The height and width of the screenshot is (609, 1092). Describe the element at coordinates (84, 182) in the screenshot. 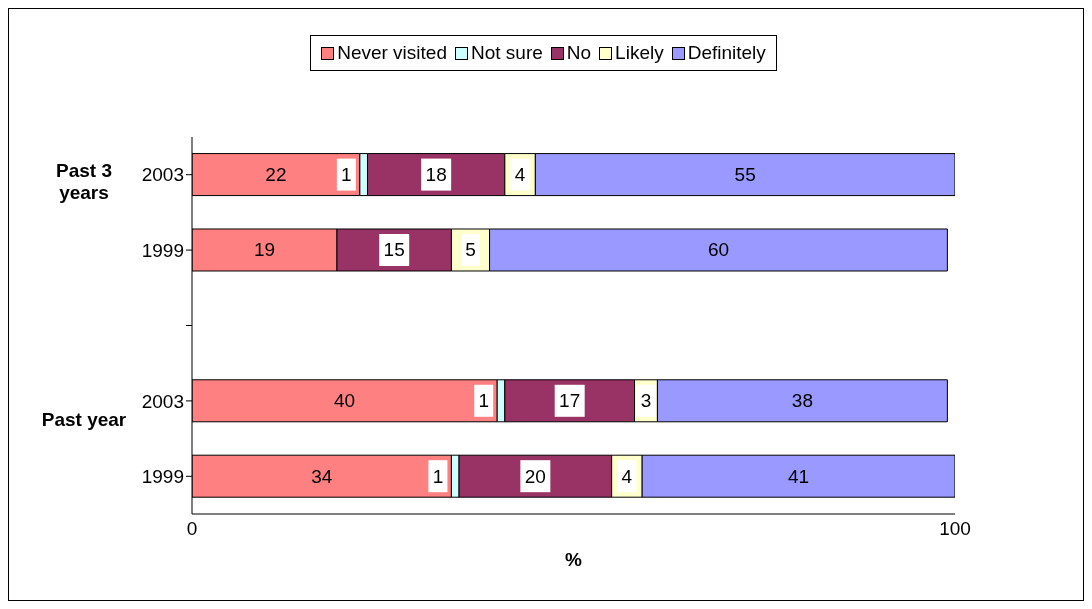

I see `text: Past 3 years` at that location.